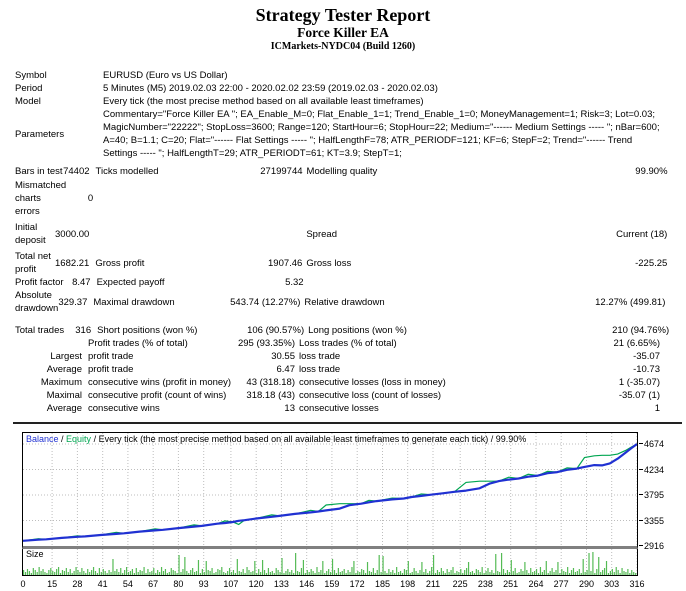 Image resolution: width=686 pixels, height=591 pixels. Describe the element at coordinates (329, 263) in the screenshot. I see `stat-label: Gross loss` at that location.